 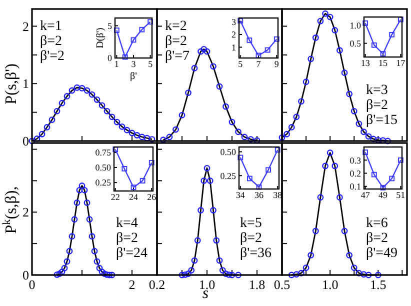 I want to click on annotation: β'=49, so click(x=382, y=253).